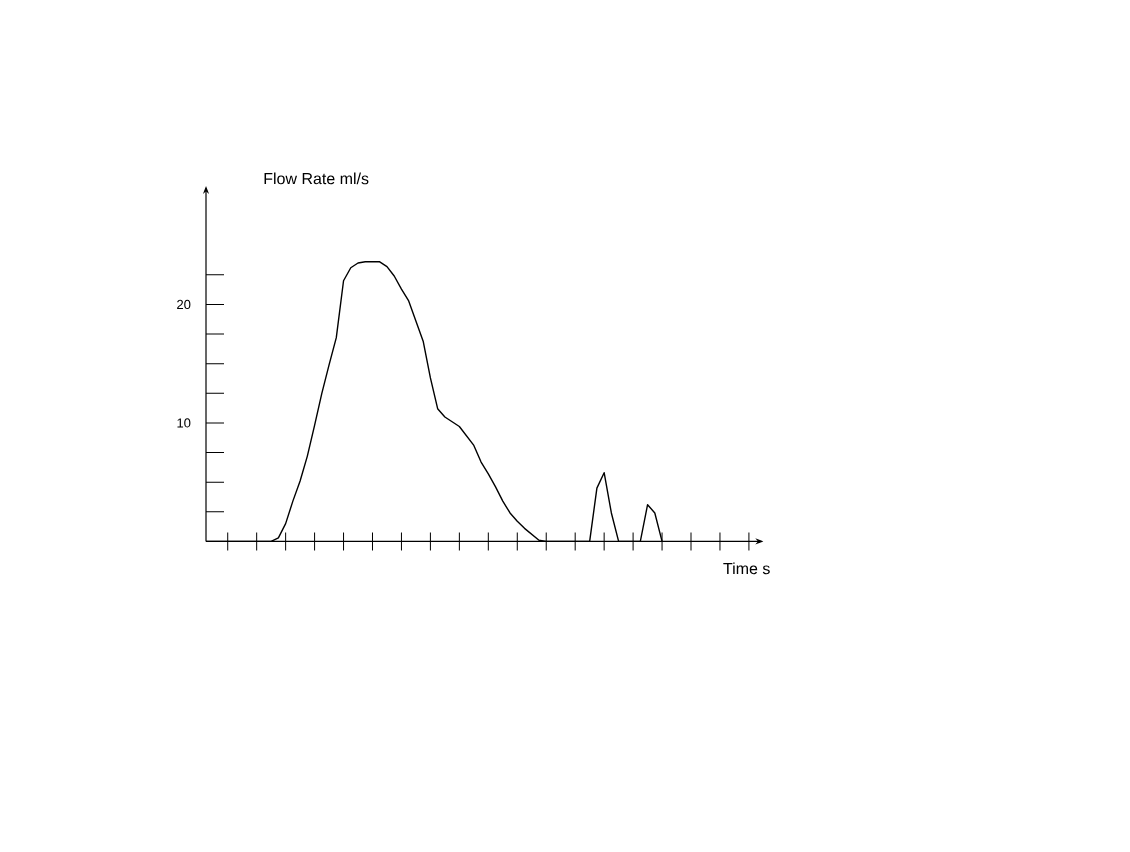 The width and height of the screenshot is (1130, 852). I want to click on y-axis-title: Flow Rate ml/s, so click(316, 178).